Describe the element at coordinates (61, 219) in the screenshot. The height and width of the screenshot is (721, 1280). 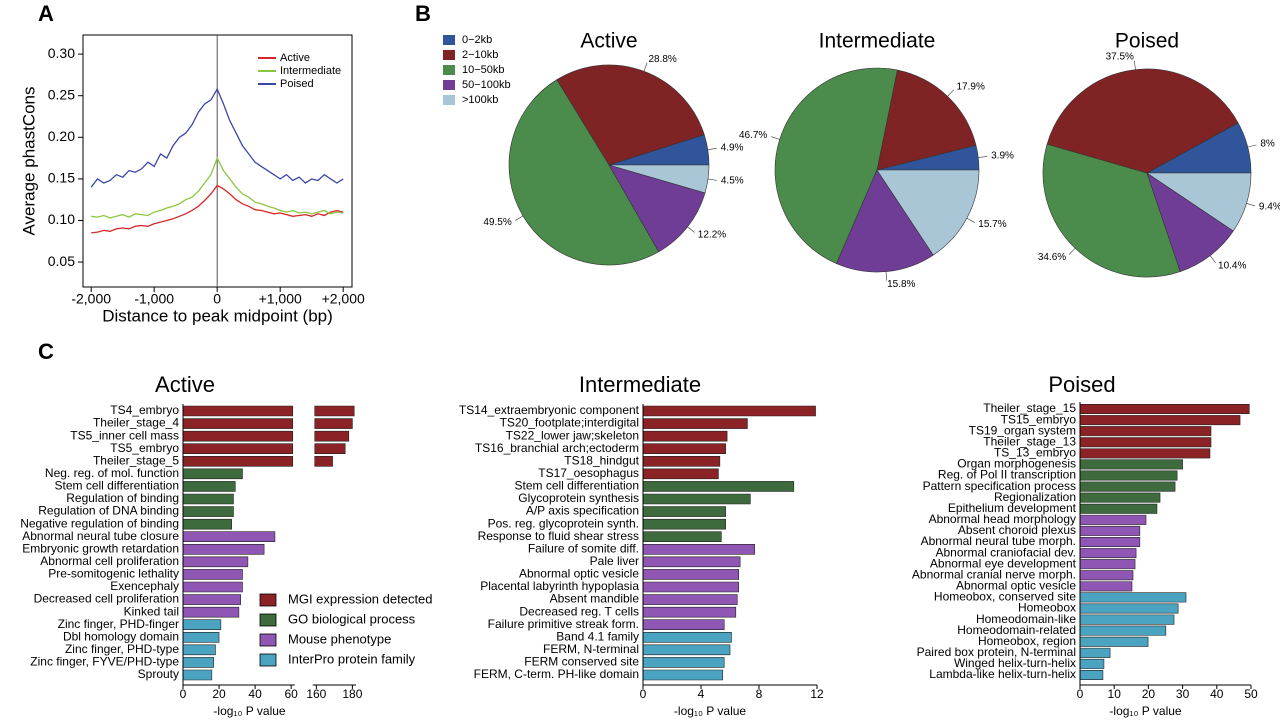
I see `y-tick-label: 0.10` at that location.